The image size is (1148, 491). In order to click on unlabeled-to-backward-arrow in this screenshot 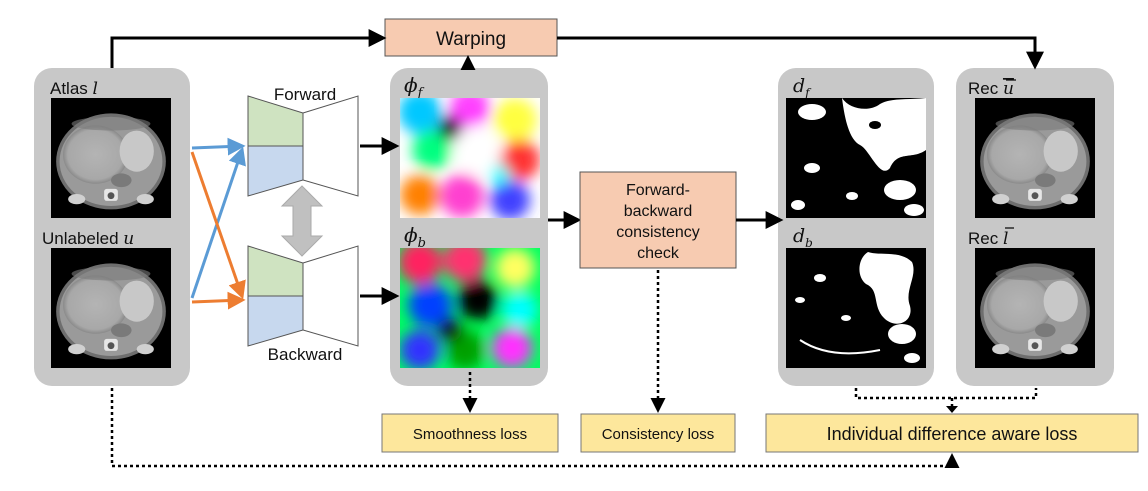, I will do `click(218, 300)`.